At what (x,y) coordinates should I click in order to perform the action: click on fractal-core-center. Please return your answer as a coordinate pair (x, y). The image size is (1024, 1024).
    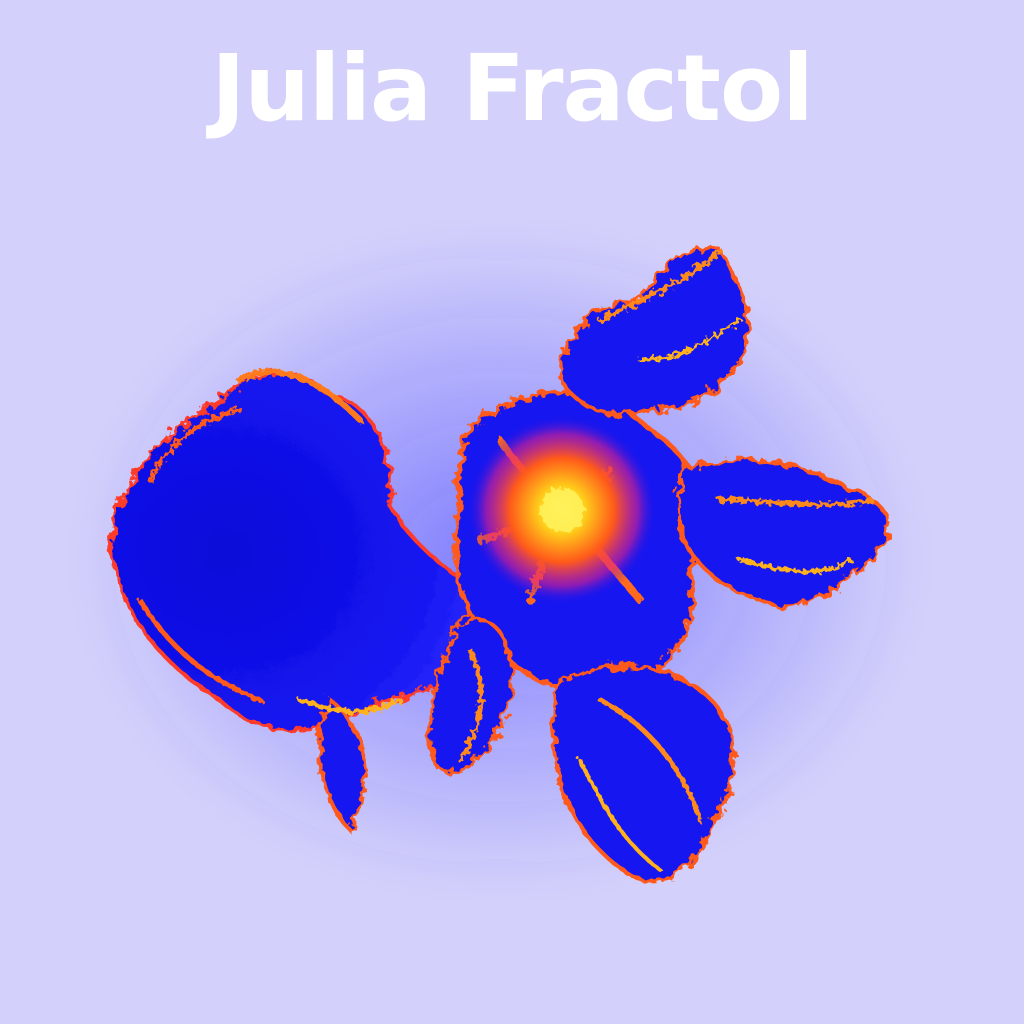
    Looking at the image, I should click on (562, 510).